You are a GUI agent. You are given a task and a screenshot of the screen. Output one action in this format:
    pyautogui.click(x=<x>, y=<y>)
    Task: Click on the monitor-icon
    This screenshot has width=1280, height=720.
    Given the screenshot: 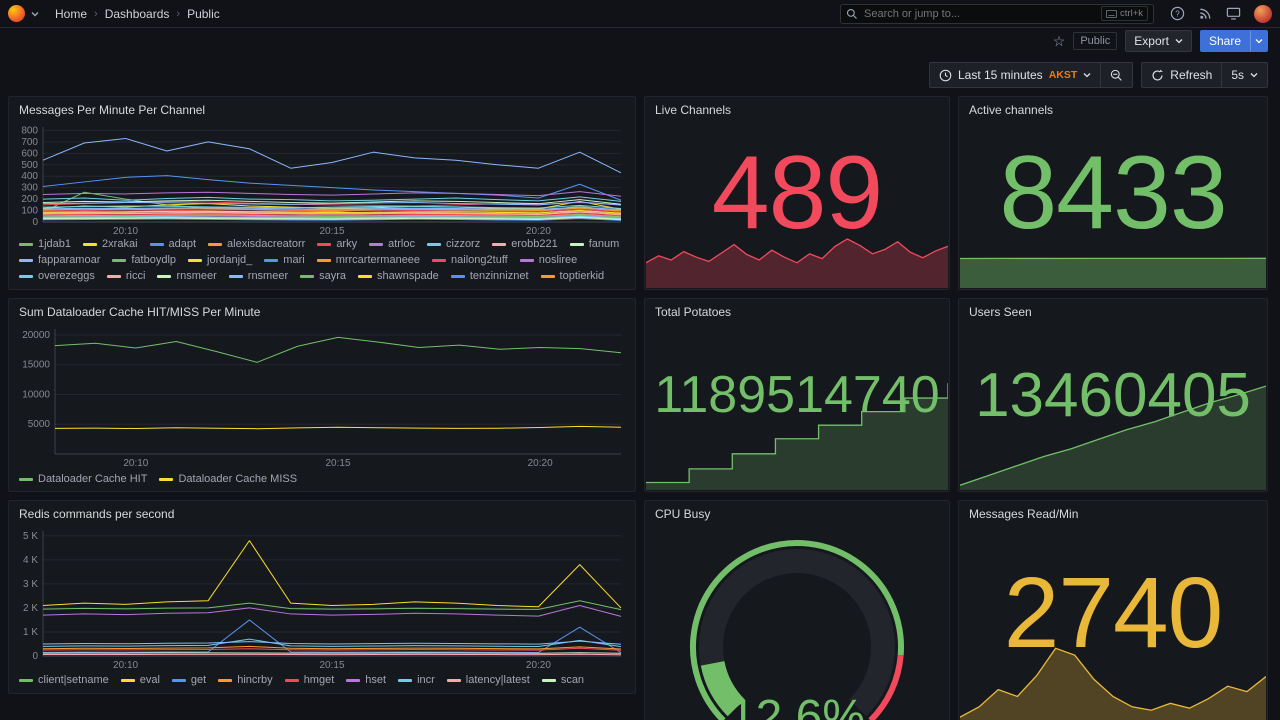 What is the action you would take?
    pyautogui.click(x=1233, y=13)
    